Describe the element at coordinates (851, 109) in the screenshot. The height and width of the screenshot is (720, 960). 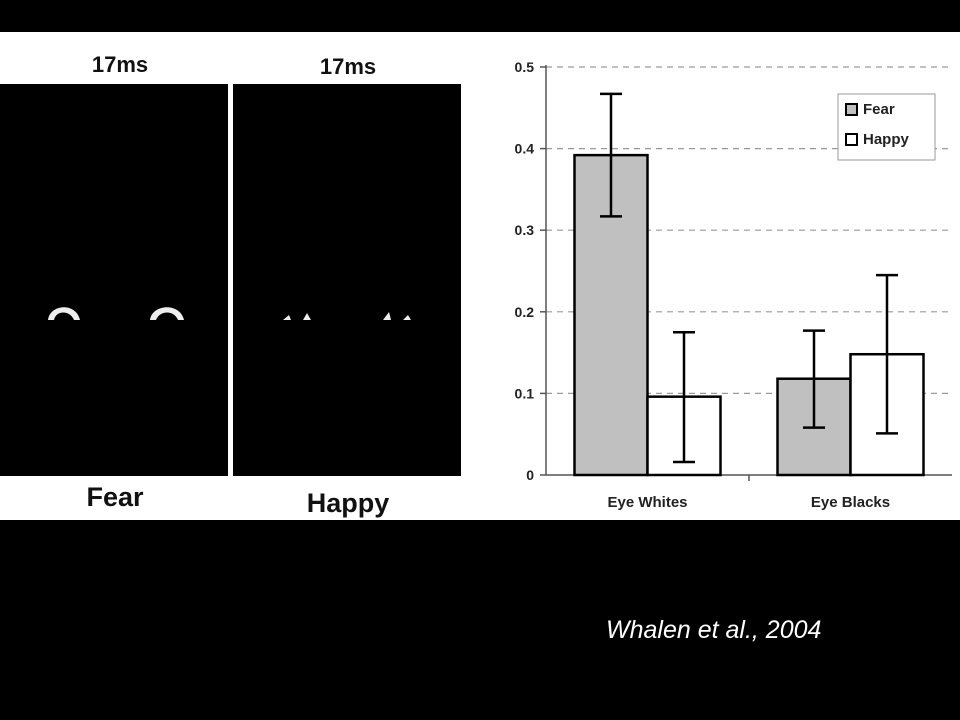
I see `legend-swatch-fear` at that location.